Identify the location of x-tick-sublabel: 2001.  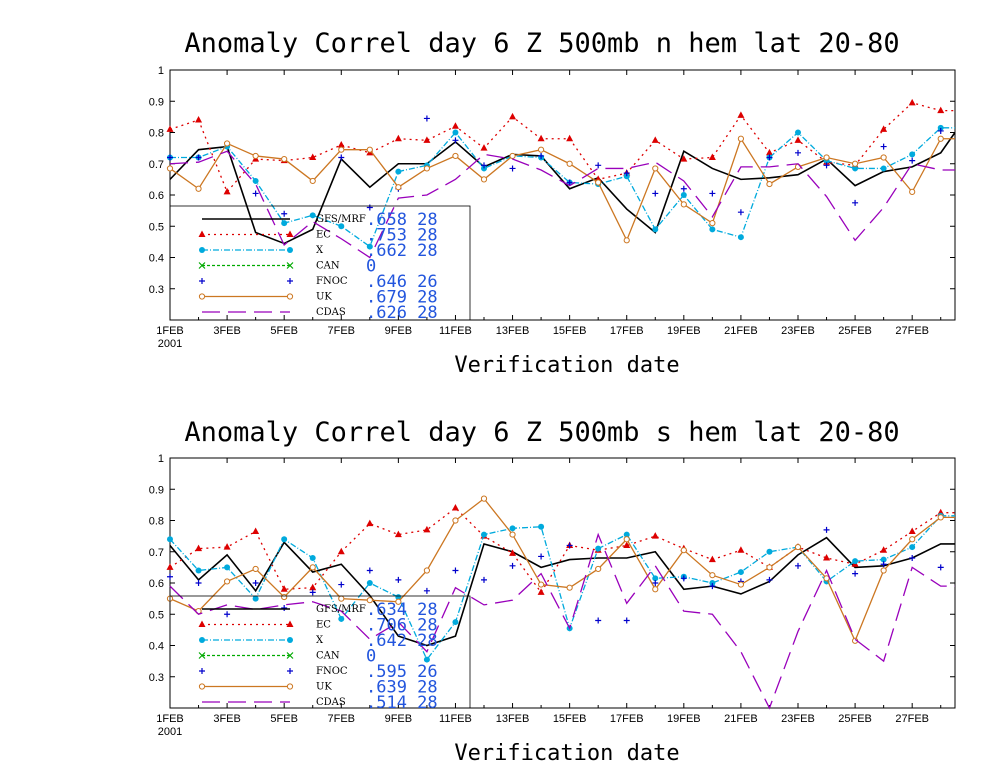
(170, 344).